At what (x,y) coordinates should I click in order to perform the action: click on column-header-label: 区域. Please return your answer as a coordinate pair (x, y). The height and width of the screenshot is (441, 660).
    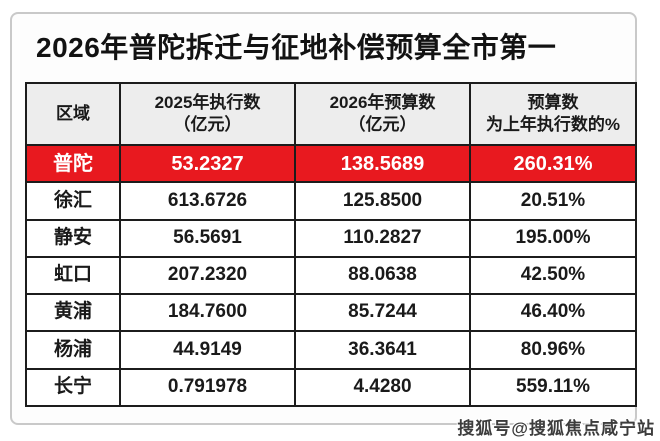
    Looking at the image, I should click on (73, 113).